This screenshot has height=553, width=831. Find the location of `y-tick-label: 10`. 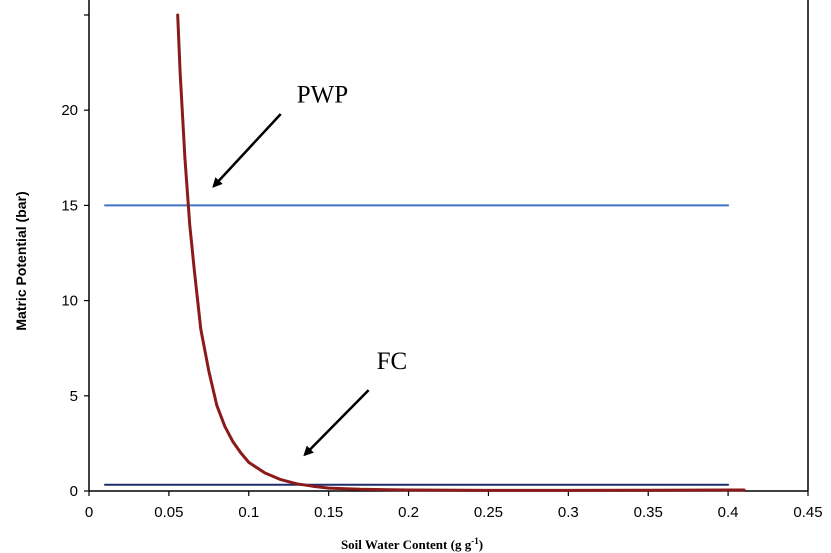

y-tick-label: 10 is located at coordinates (69, 301).